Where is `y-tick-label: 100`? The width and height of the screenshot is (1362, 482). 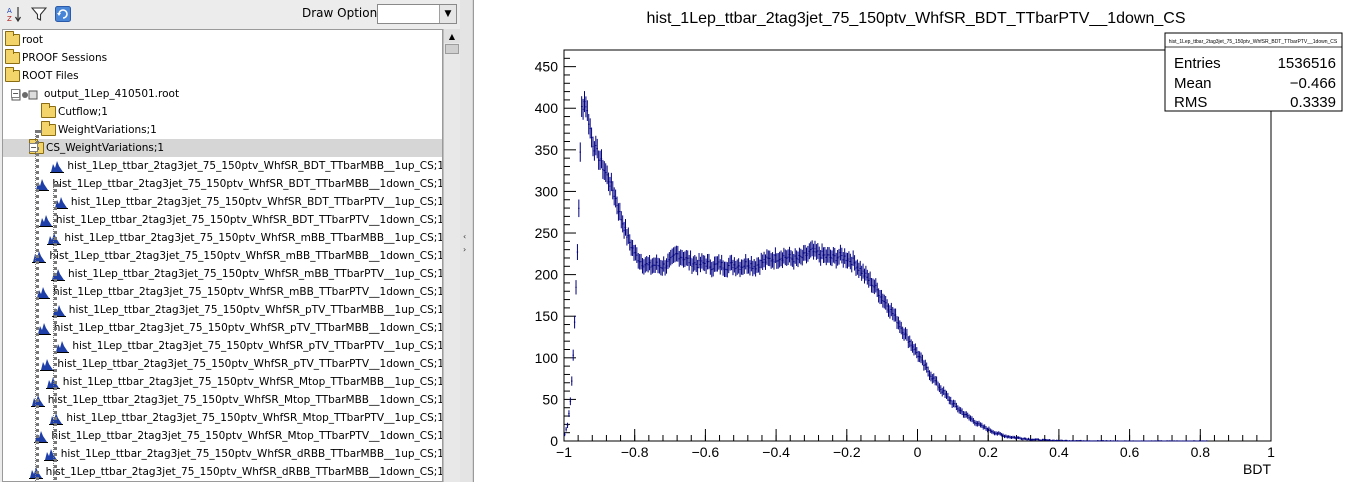 y-tick-label: 100 is located at coordinates (547, 358).